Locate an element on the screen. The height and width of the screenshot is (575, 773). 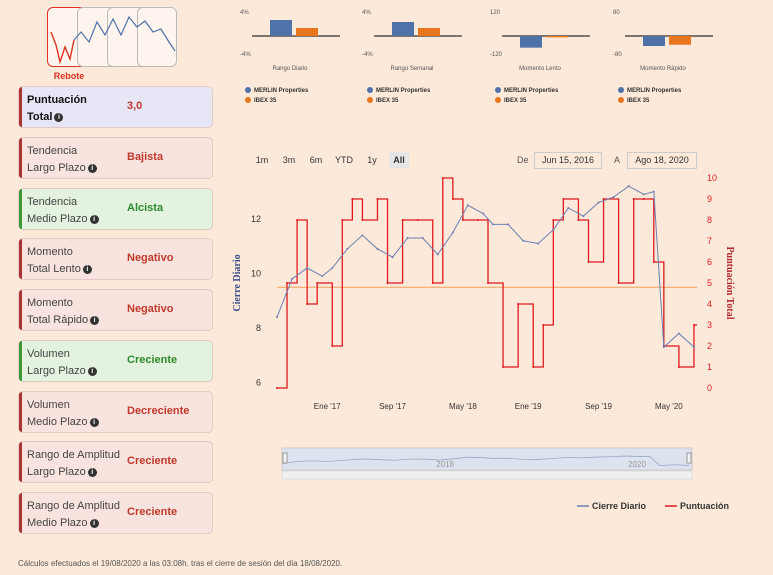
card-label-line1: Momento is located at coordinates (50, 303).